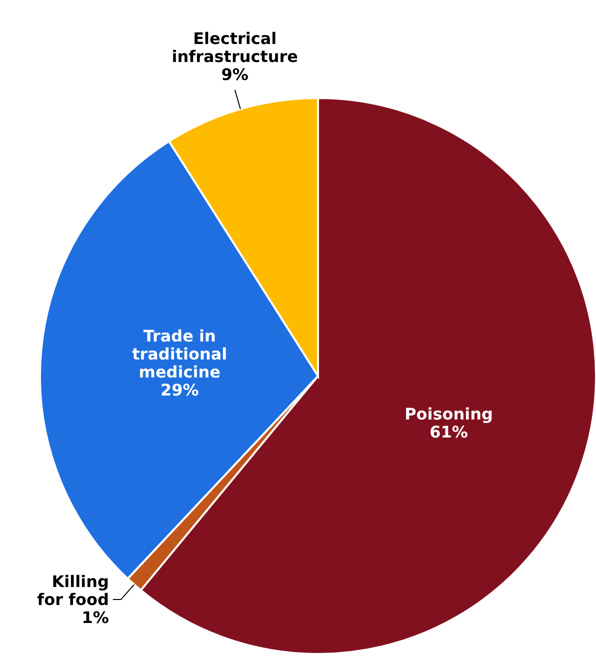 This screenshot has width=596, height=659. Describe the element at coordinates (179, 390) in the screenshot. I see `data-label: 29%` at that location.